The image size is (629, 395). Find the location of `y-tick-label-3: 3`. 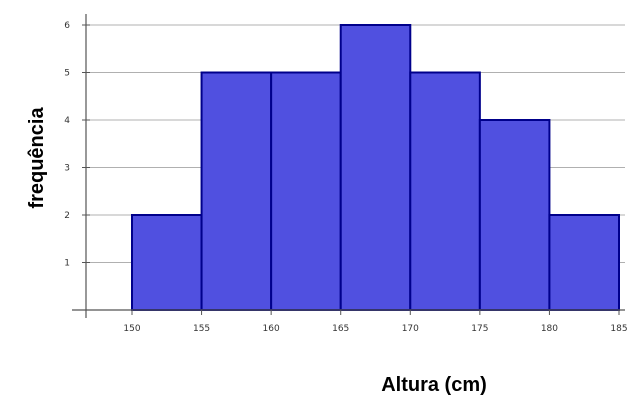

y-tick-label-3: 3 is located at coordinates (67, 169).